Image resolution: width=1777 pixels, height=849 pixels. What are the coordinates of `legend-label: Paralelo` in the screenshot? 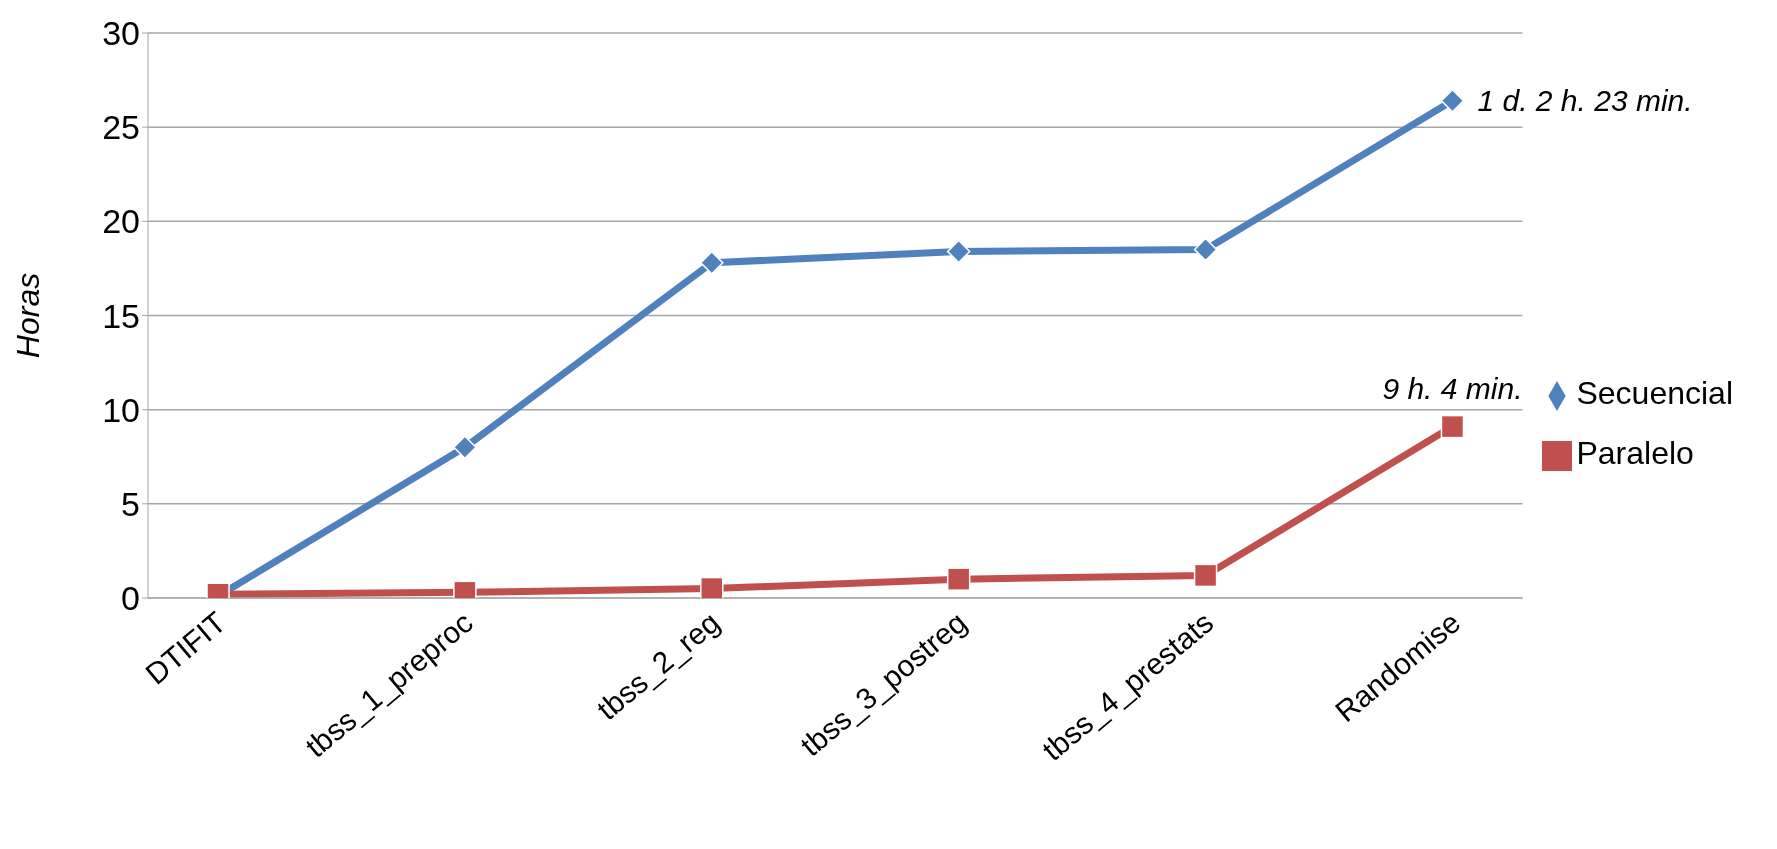 It's located at (1635, 453).